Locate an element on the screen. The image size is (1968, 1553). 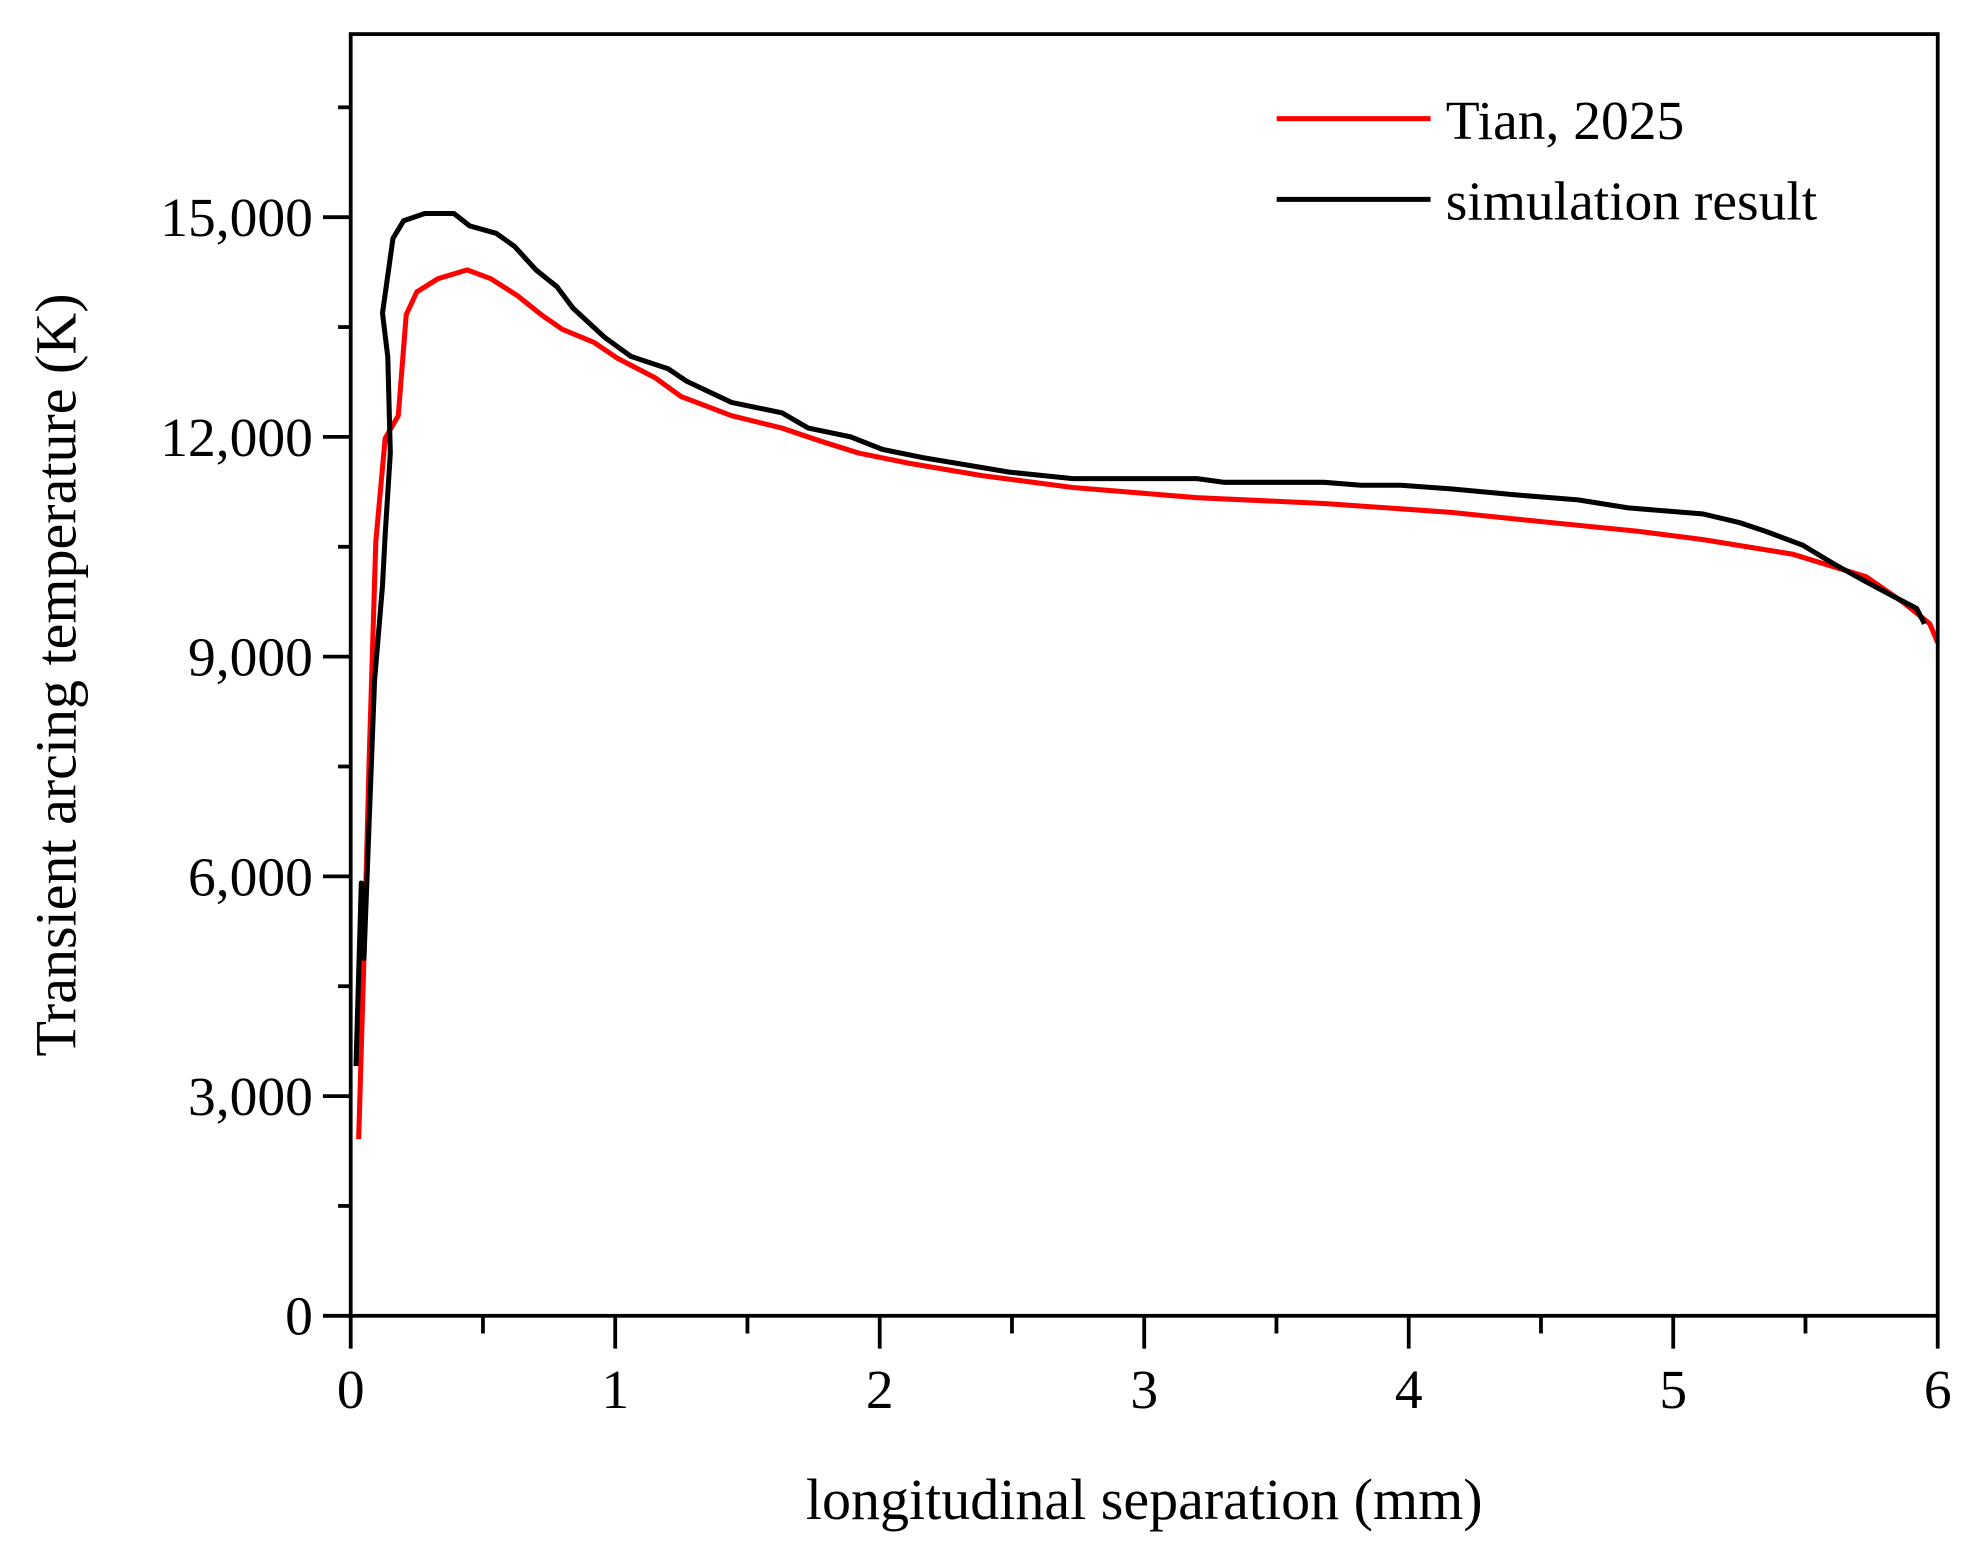
y-axis-title: Transient arcing temperature (K) is located at coordinates (56, 674).